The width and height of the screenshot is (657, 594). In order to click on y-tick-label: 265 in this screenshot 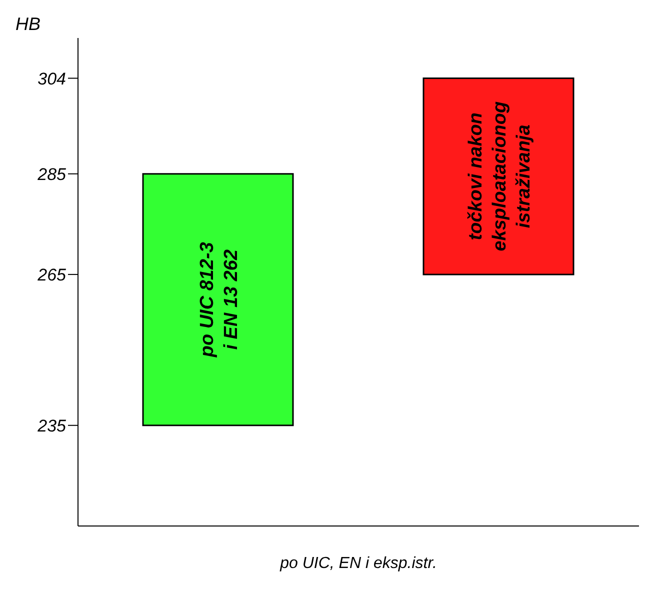, I will do `click(51, 274)`.